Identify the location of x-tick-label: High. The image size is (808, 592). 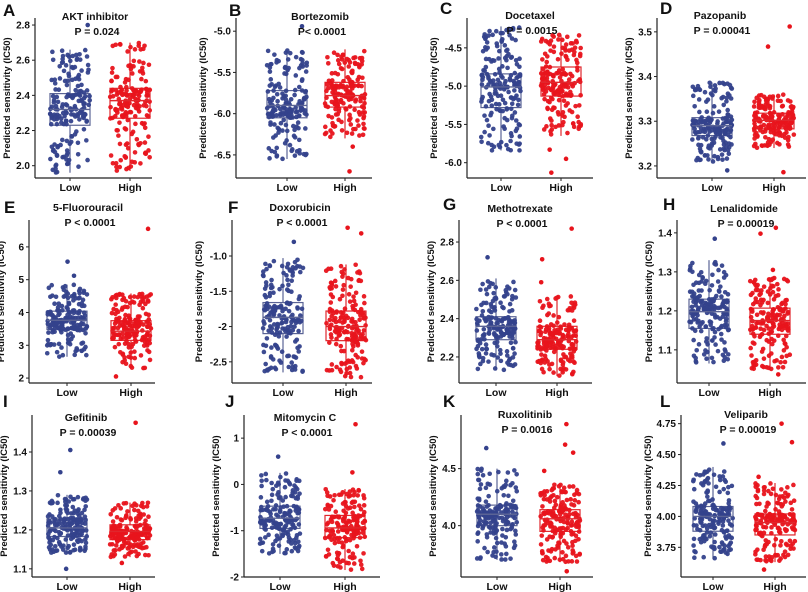
(560, 188).